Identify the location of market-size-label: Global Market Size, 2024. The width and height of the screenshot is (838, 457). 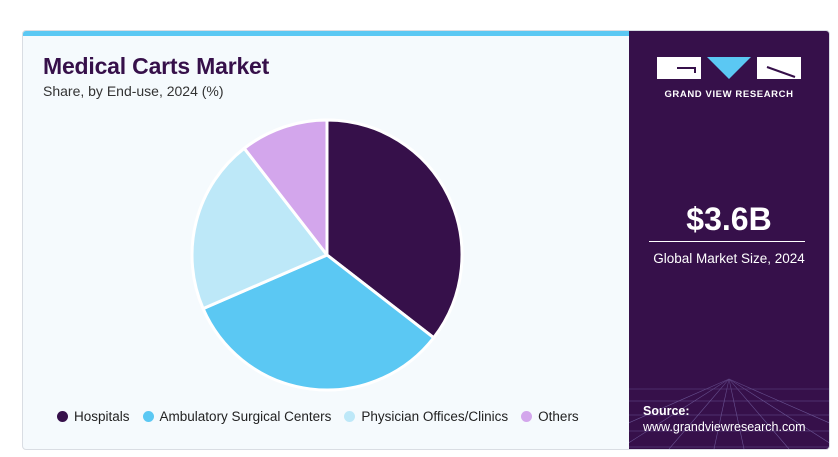
(729, 258).